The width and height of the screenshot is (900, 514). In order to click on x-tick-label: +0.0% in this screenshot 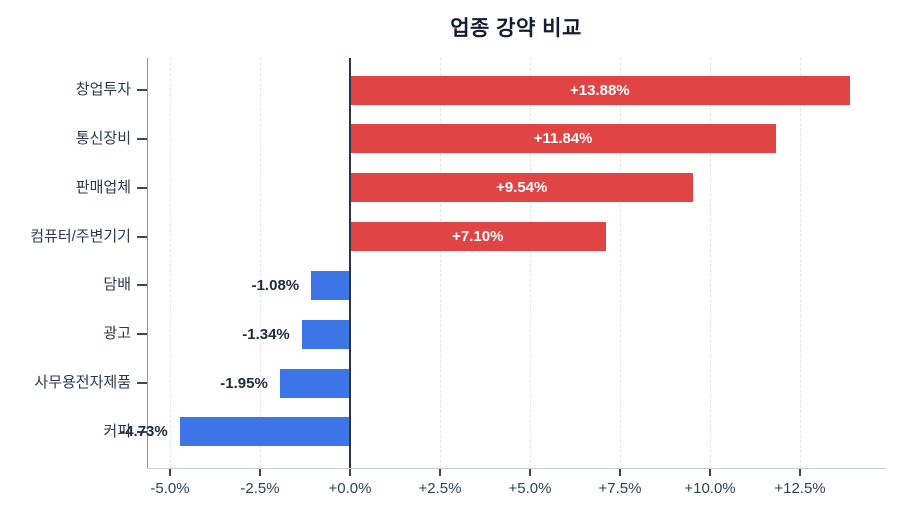, I will do `click(350, 488)`.